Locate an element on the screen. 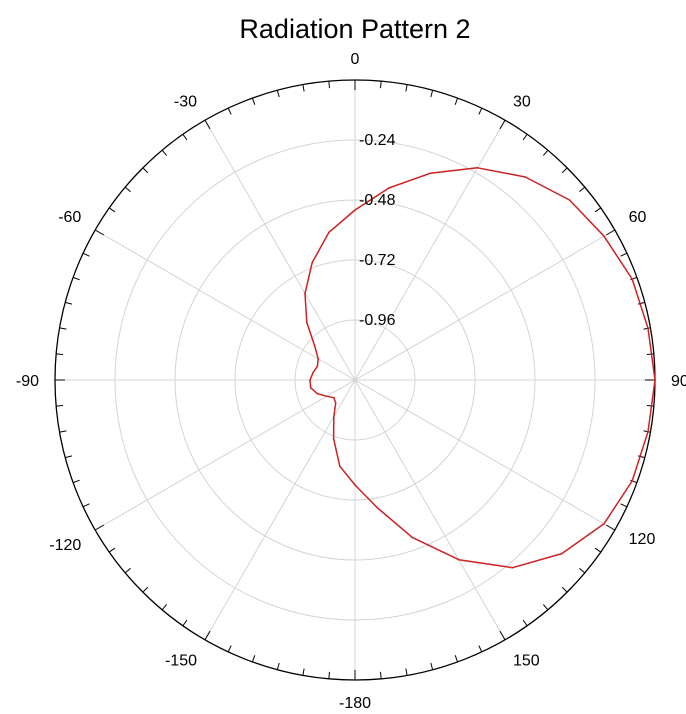 This screenshot has width=686, height=714. angle-label: 0 is located at coordinates (355, 59).